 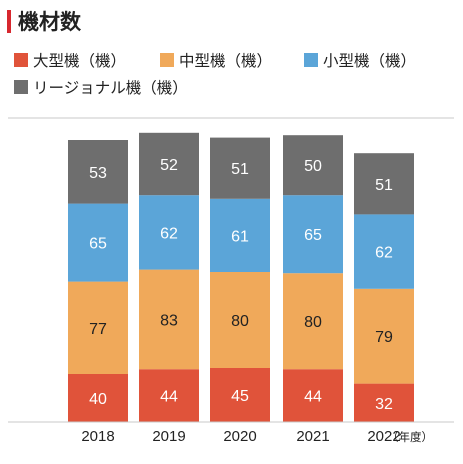 I want to click on data-label-2021-2: 65, so click(x=313, y=235).